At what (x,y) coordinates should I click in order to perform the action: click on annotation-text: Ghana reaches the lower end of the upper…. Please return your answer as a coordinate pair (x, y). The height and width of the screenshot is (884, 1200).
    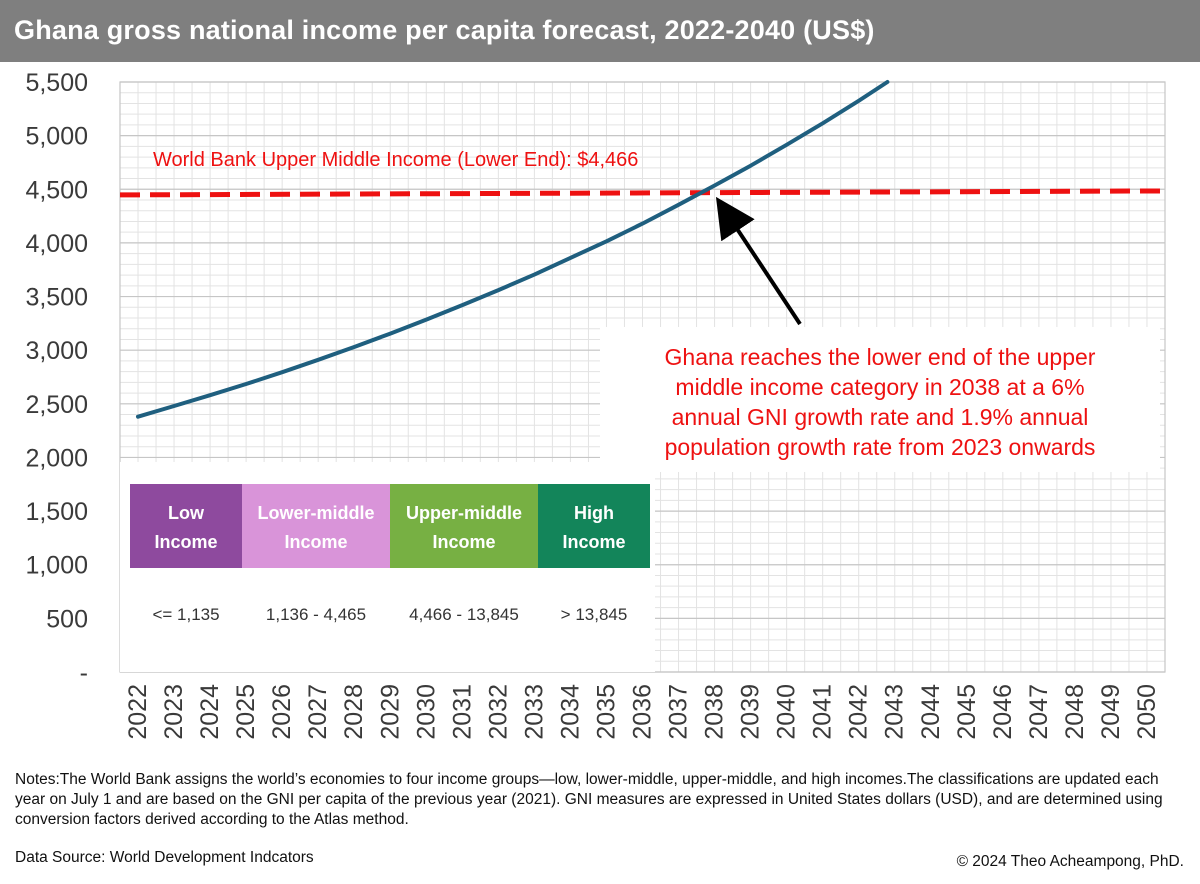
    Looking at the image, I should click on (880, 402).